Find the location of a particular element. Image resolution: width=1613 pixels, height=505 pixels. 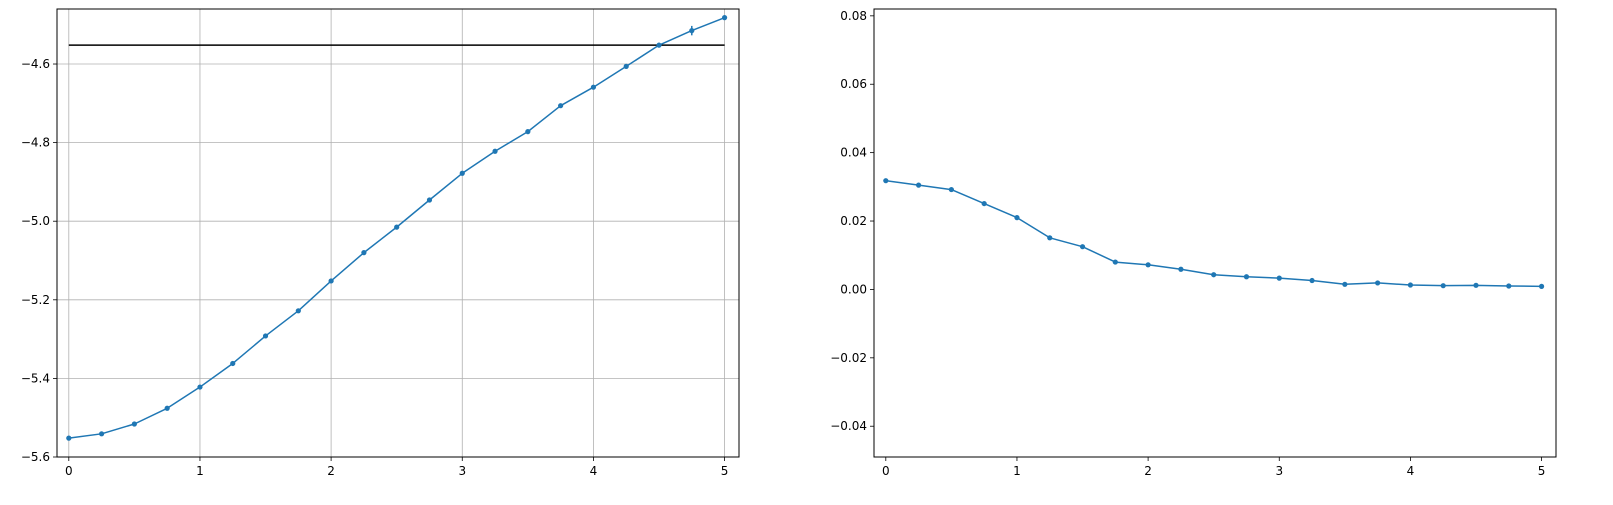

chart1-y-tick-label-3: −5.0 is located at coordinates (35, 221).